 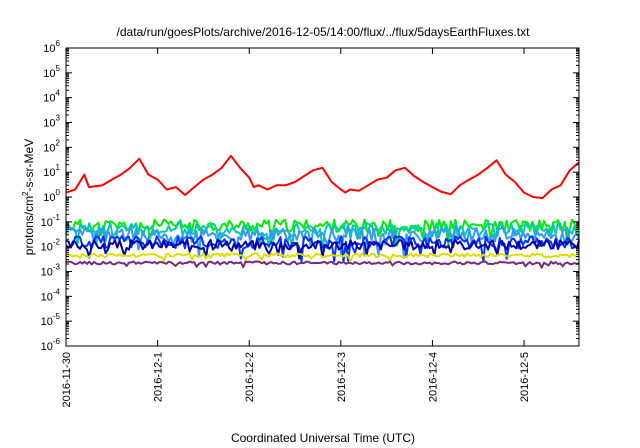 I want to click on y-tick-label: 10¹, so click(x=51, y=171).